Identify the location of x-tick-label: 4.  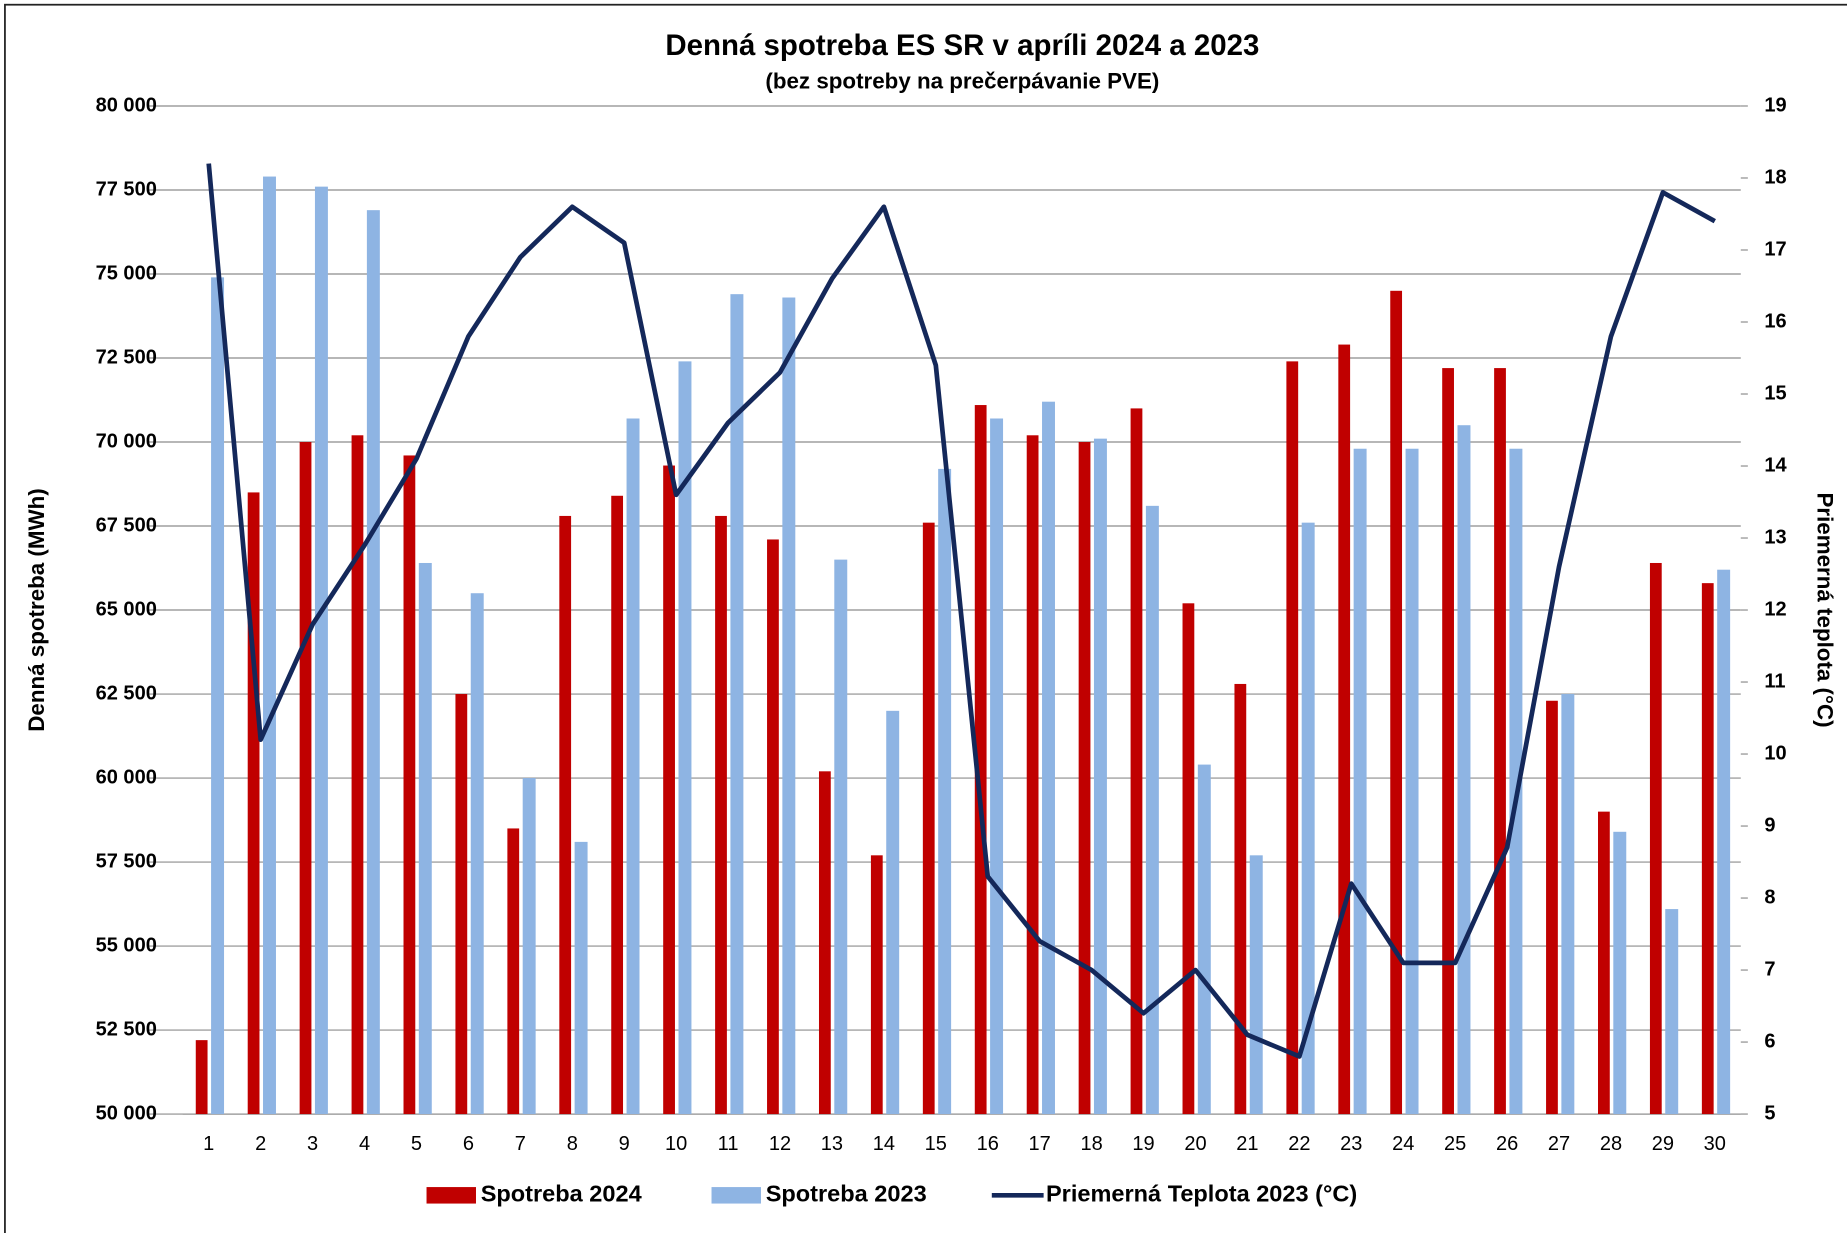
(364, 1144).